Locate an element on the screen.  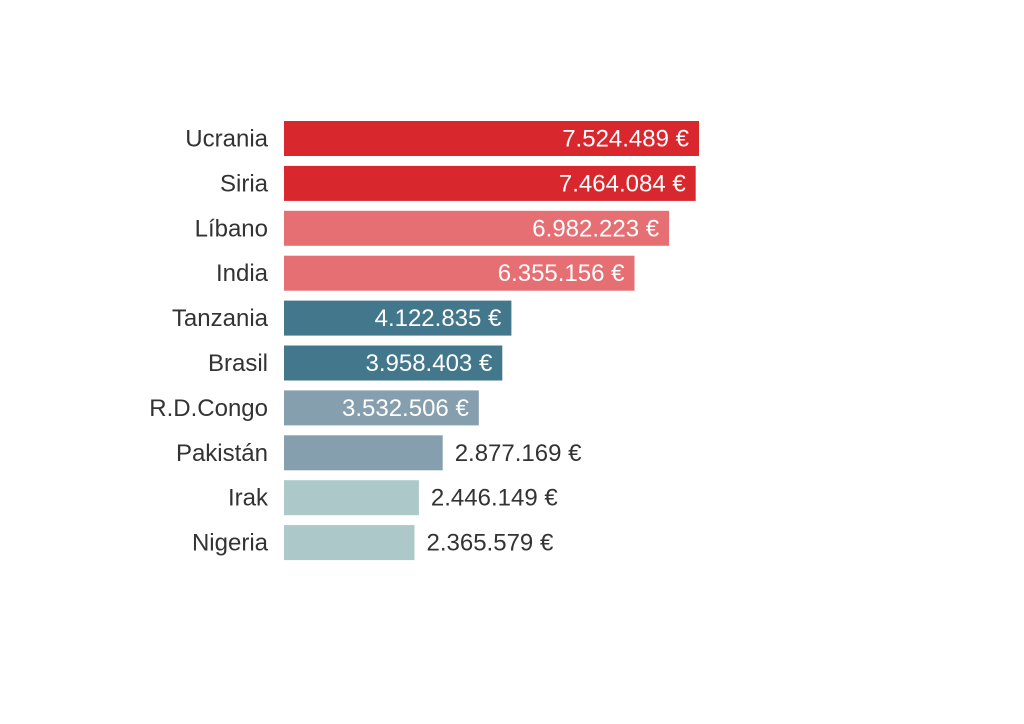
category-label-2: Líbano is located at coordinates (231, 228).